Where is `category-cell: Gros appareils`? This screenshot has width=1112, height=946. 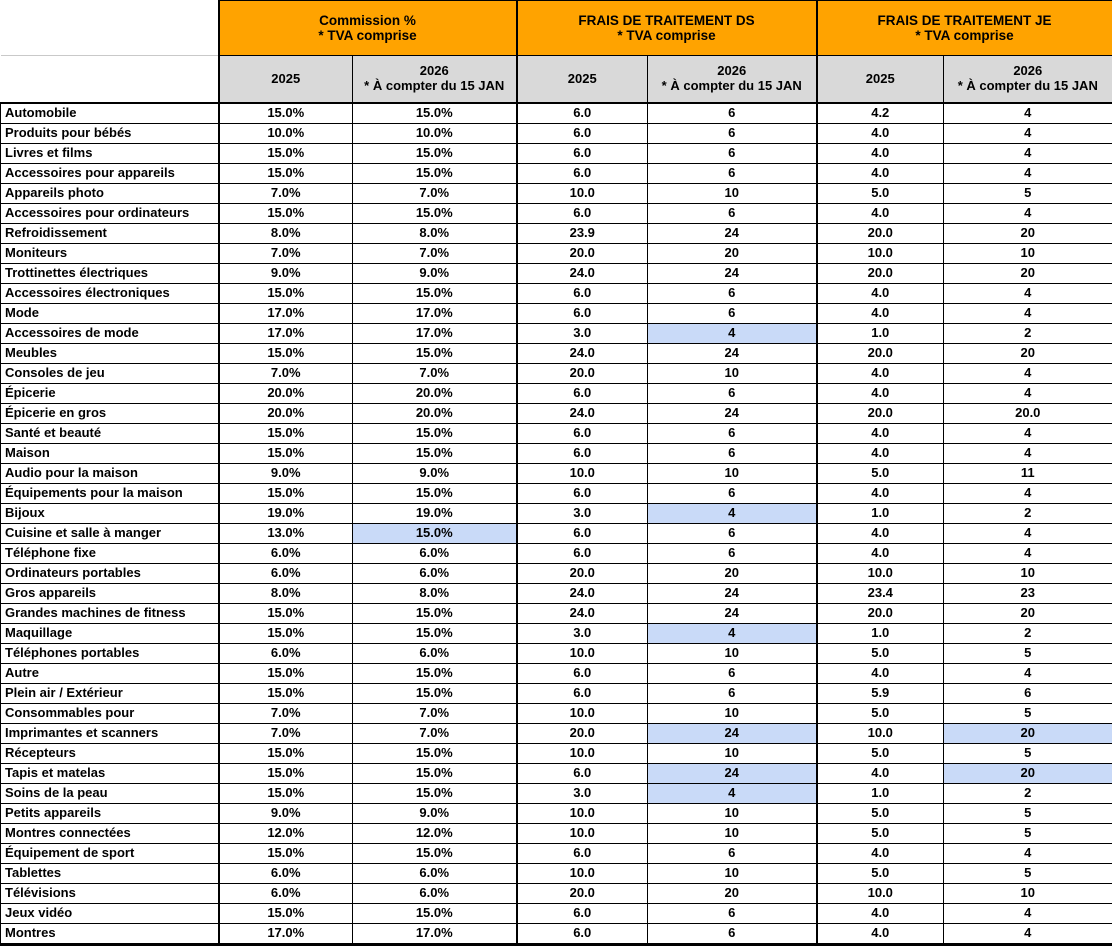
category-cell: Gros appareils is located at coordinates (110, 593).